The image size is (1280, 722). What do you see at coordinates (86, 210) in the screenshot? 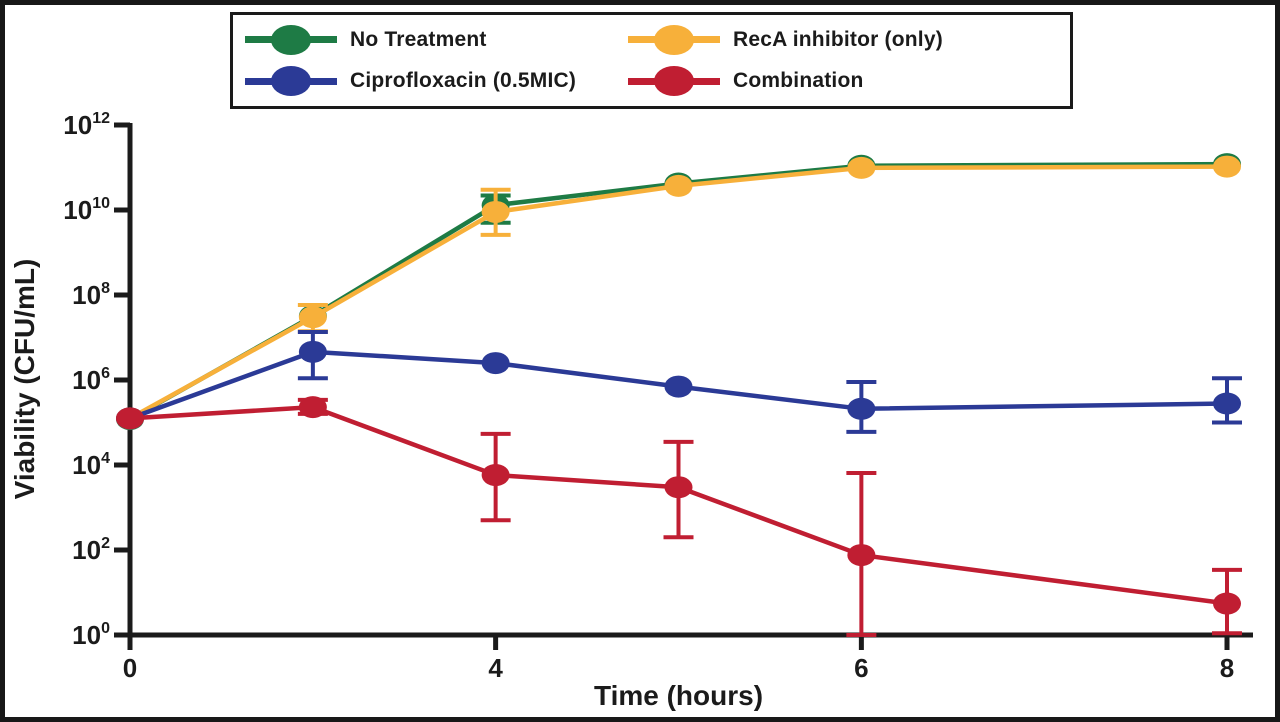
I see `y-tick-label: 1010` at bounding box center [86, 210].